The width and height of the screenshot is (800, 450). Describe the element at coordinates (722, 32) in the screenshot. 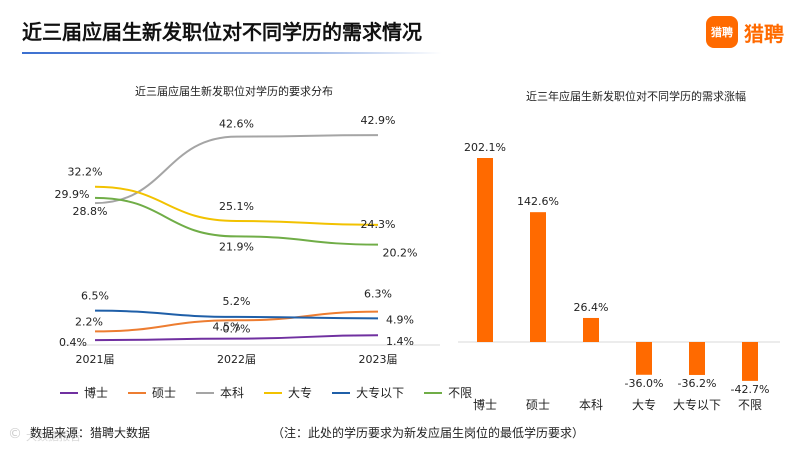

I see `logo-badge-icon: 猎聘` at that location.